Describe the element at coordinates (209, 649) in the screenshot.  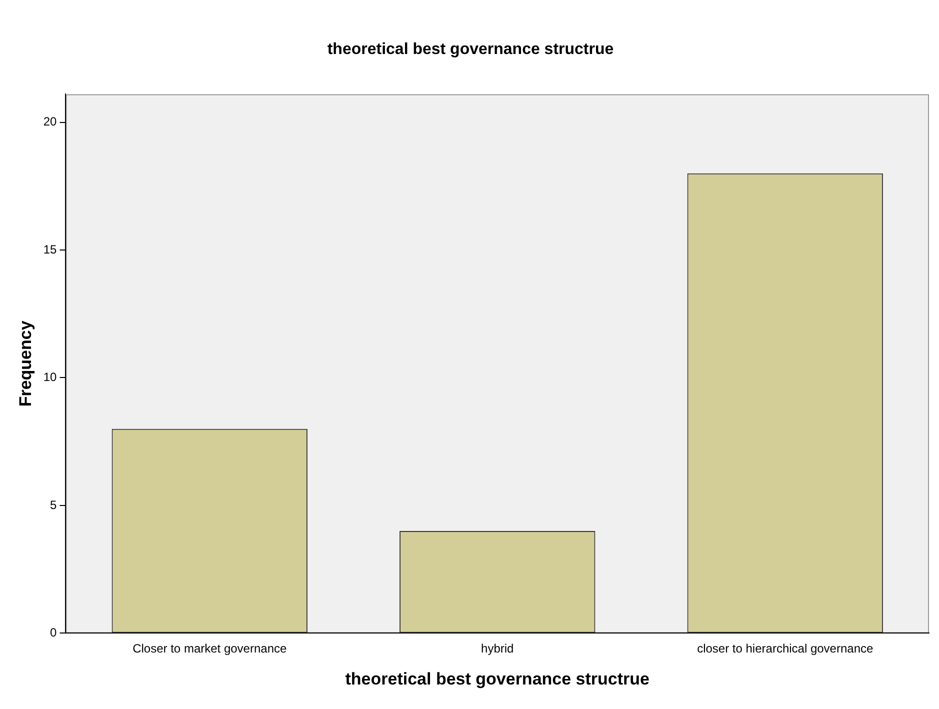
I see `x-tick-label: Closer to market governance` at that location.